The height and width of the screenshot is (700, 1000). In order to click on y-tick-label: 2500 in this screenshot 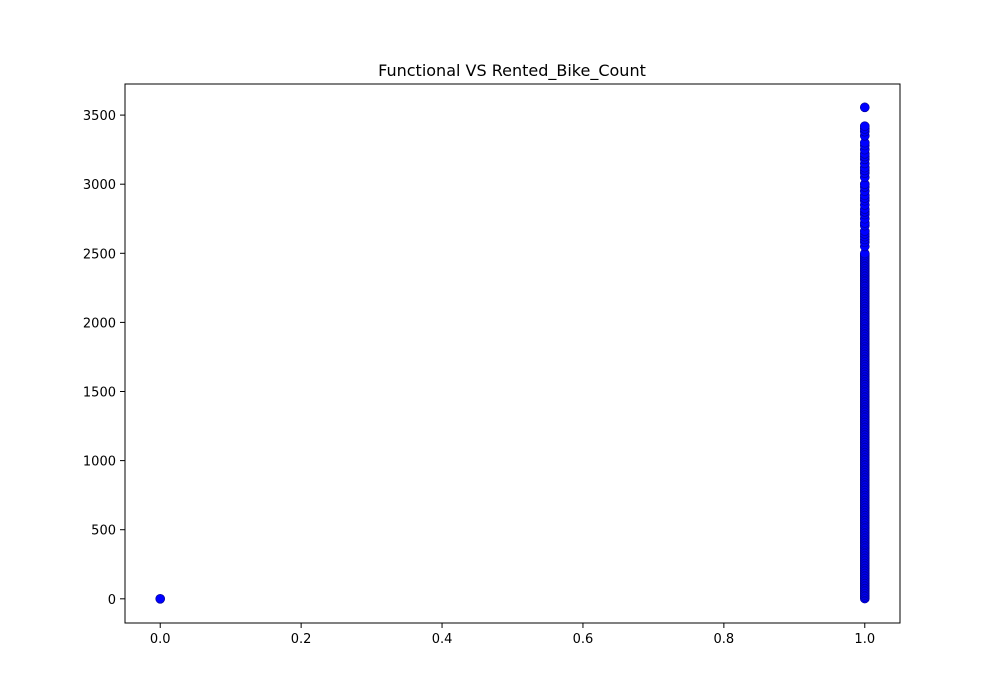, I will do `click(99, 254)`.